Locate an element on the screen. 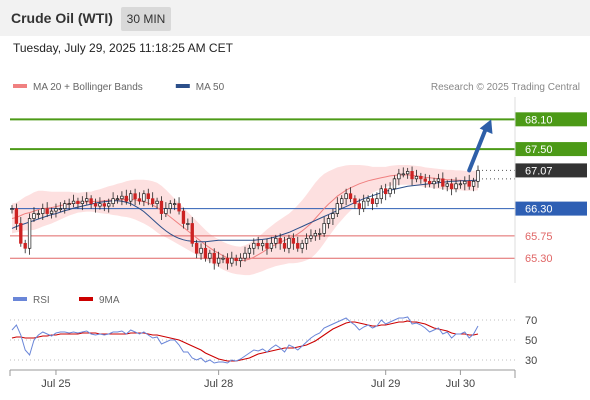  rsi-line is located at coordinates (245, 340).